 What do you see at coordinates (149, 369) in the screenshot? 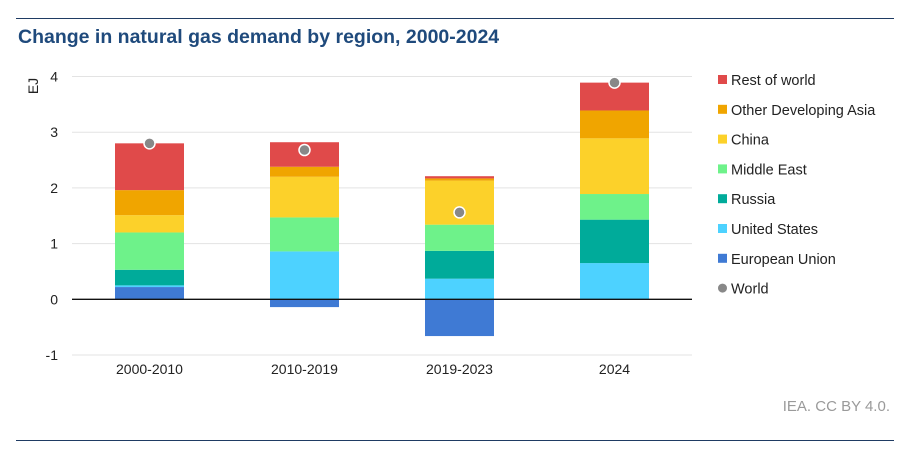
I see `x-tick-label: 2000-2010` at bounding box center [149, 369].